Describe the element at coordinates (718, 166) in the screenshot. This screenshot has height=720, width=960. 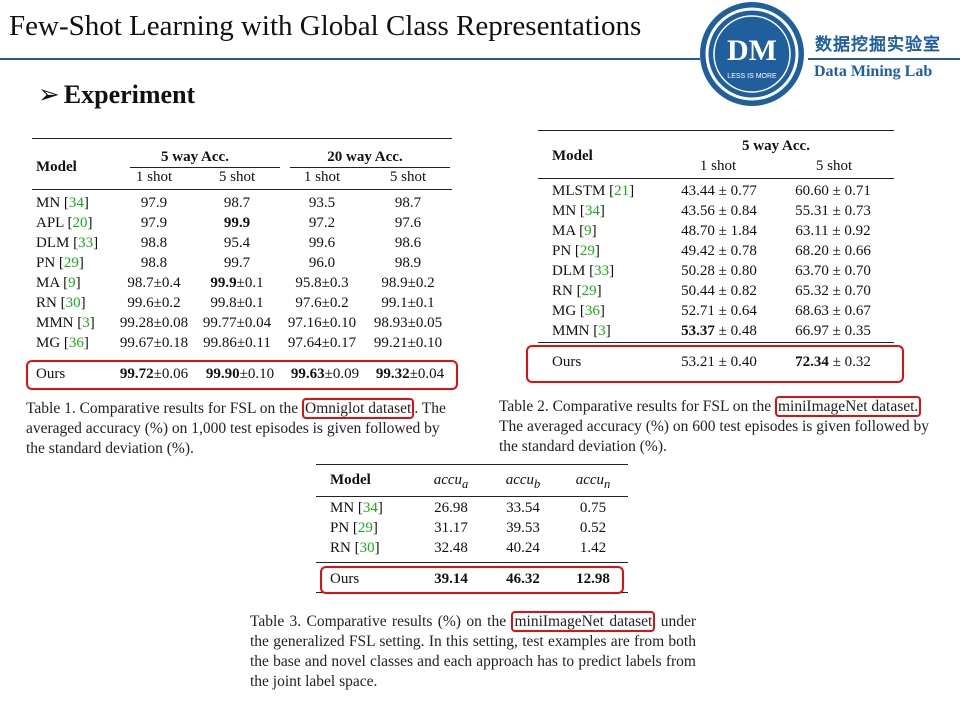
I see `table2-subheader: 1 shot` at that location.